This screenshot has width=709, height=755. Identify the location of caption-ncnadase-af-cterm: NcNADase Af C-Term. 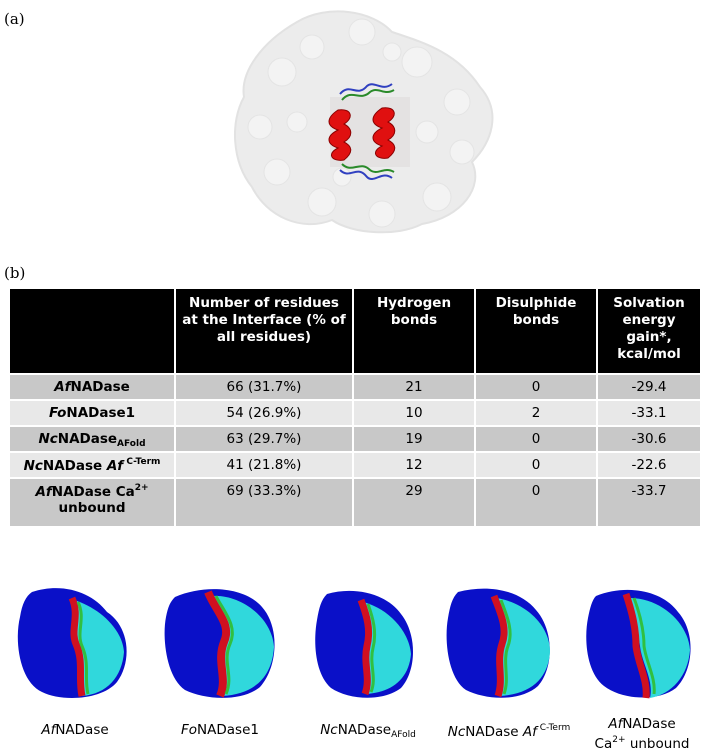
(509, 730).